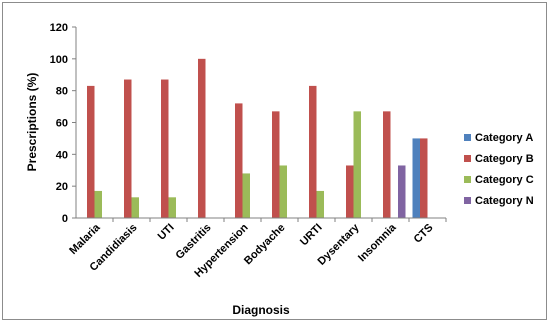 The height and width of the screenshot is (324, 551). Describe the element at coordinates (246, 195) in the screenshot. I see `bar-category-c-hypertension` at that location.